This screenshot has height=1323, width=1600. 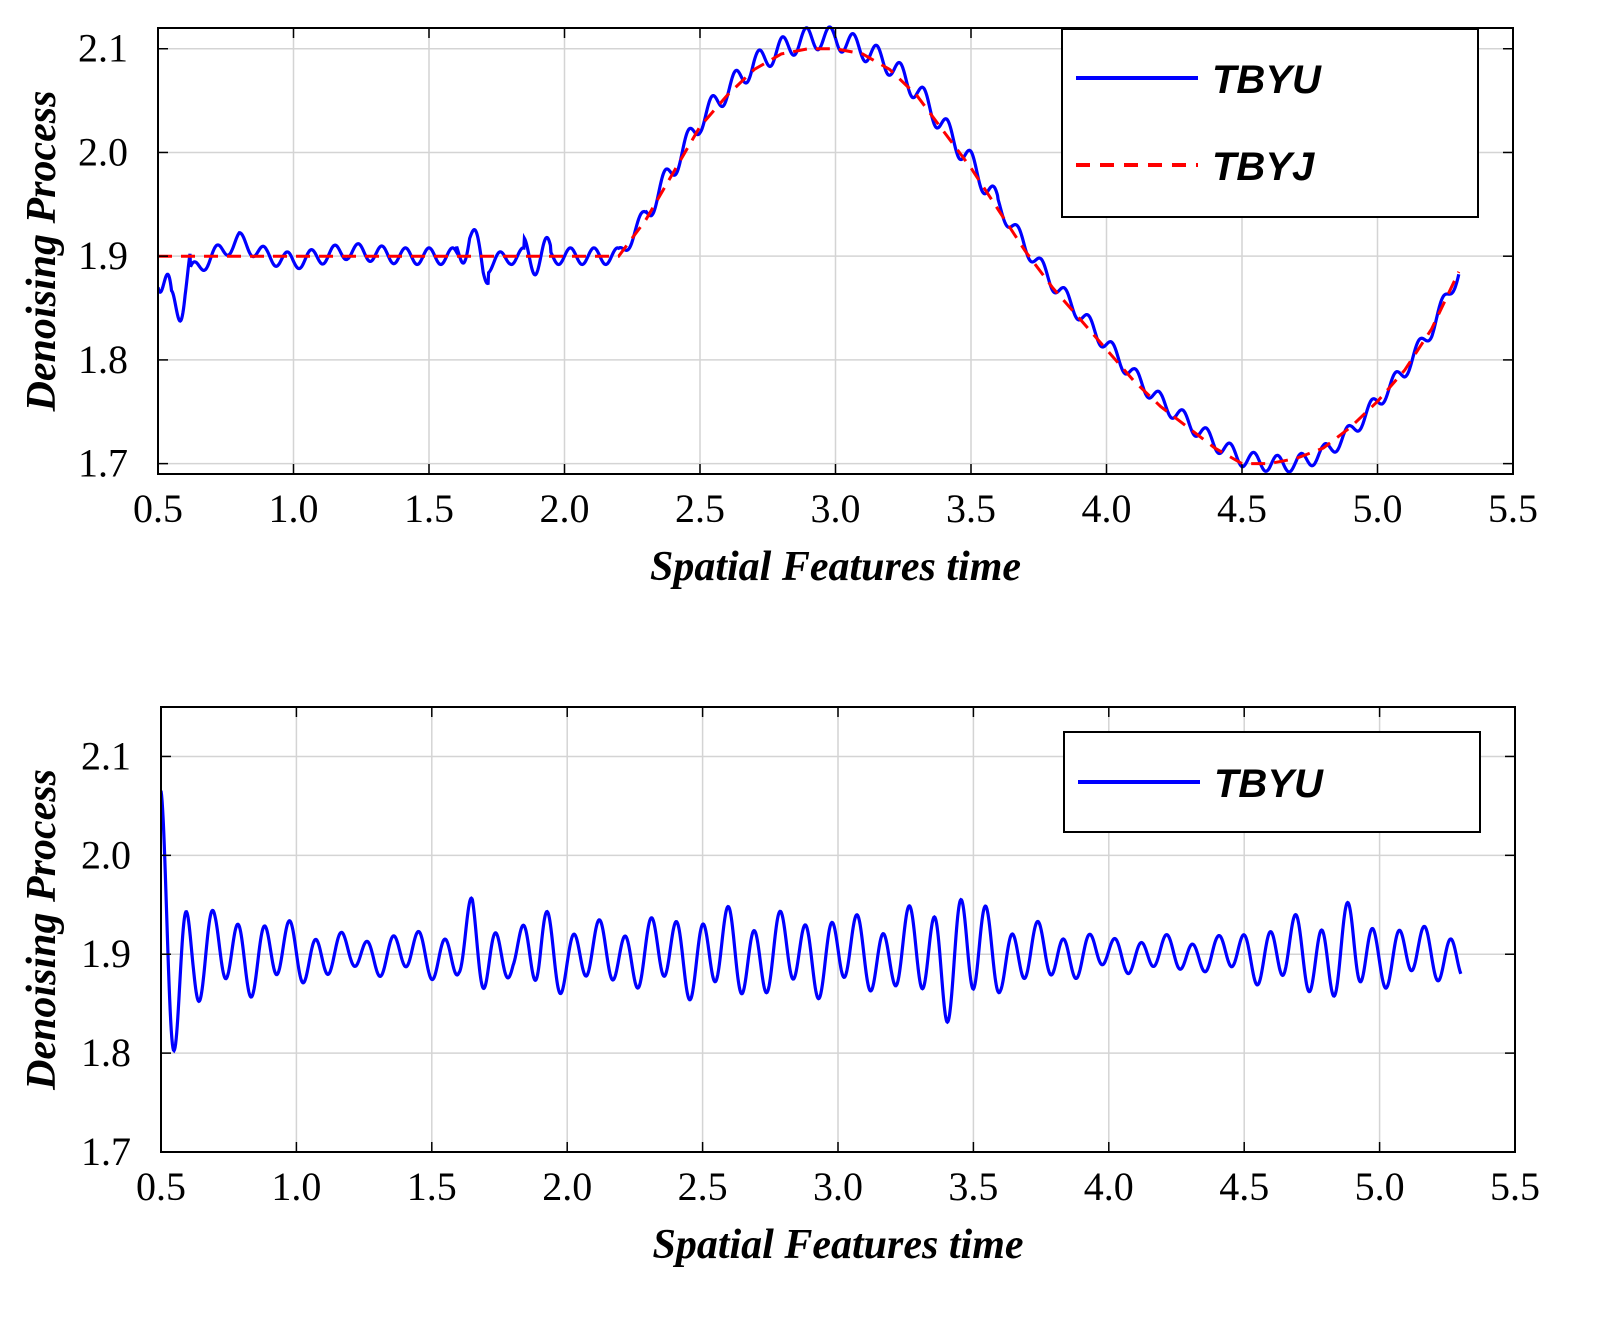 What do you see at coordinates (42, 930) in the screenshot?
I see `y-axis-label-bottom: Denoising Process` at bounding box center [42, 930].